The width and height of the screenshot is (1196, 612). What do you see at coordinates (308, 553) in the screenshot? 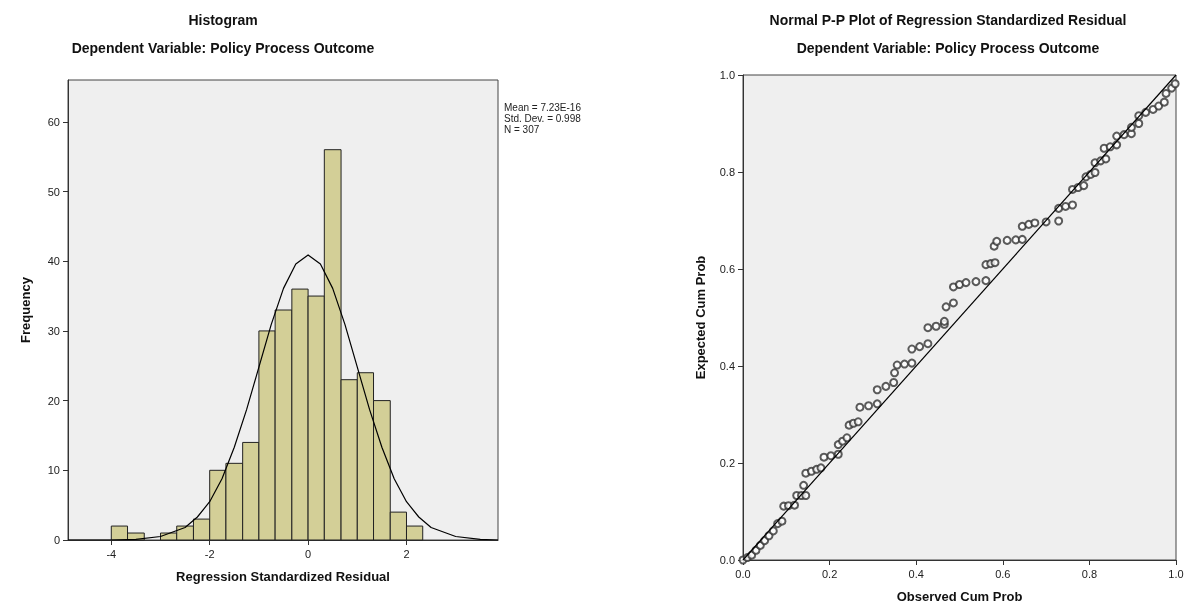
I see `x-tick-label: 0` at bounding box center [308, 553].